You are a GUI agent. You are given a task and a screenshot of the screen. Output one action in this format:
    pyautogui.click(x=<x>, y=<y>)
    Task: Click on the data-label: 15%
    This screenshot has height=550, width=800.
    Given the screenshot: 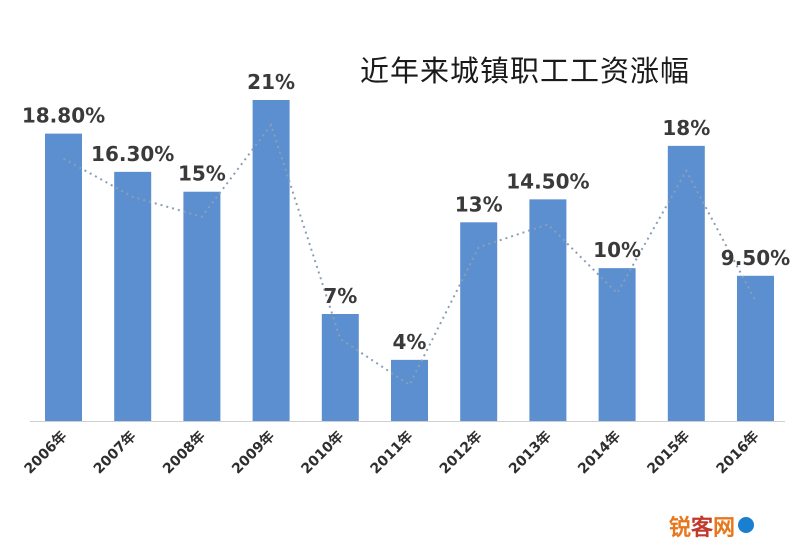 What is the action you would take?
    pyautogui.click(x=202, y=174)
    